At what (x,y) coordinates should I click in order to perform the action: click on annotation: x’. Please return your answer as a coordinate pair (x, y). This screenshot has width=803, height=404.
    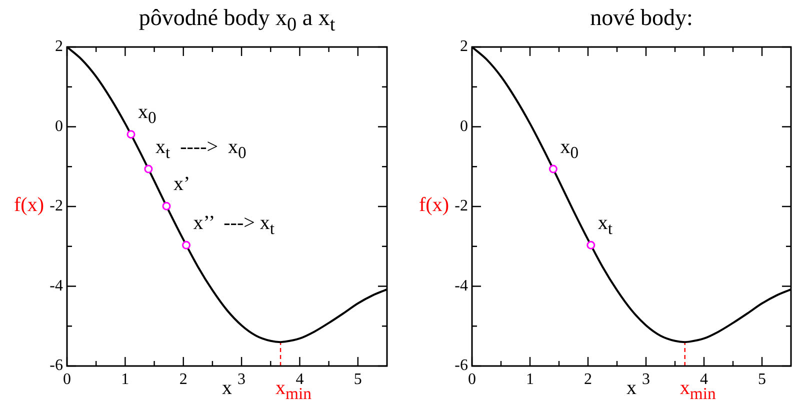
    Looking at the image, I should click on (181, 184).